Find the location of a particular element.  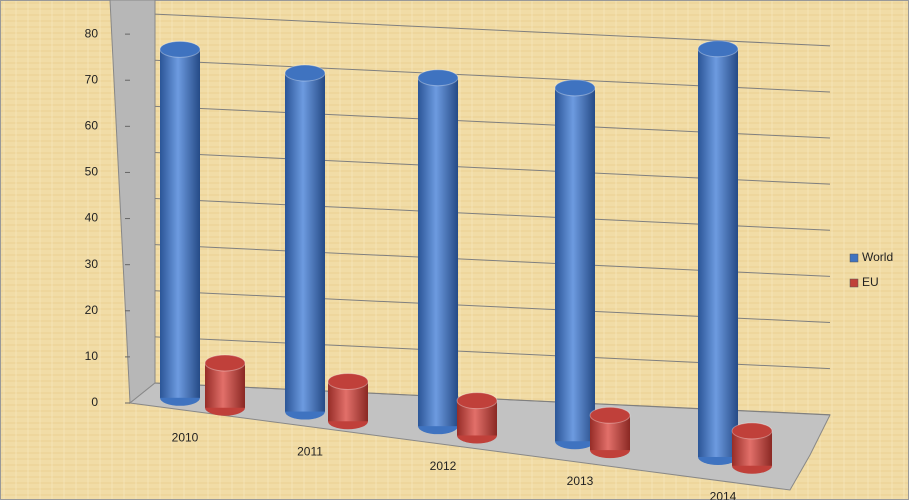

y-tick-label: 60 is located at coordinates (92, 126).